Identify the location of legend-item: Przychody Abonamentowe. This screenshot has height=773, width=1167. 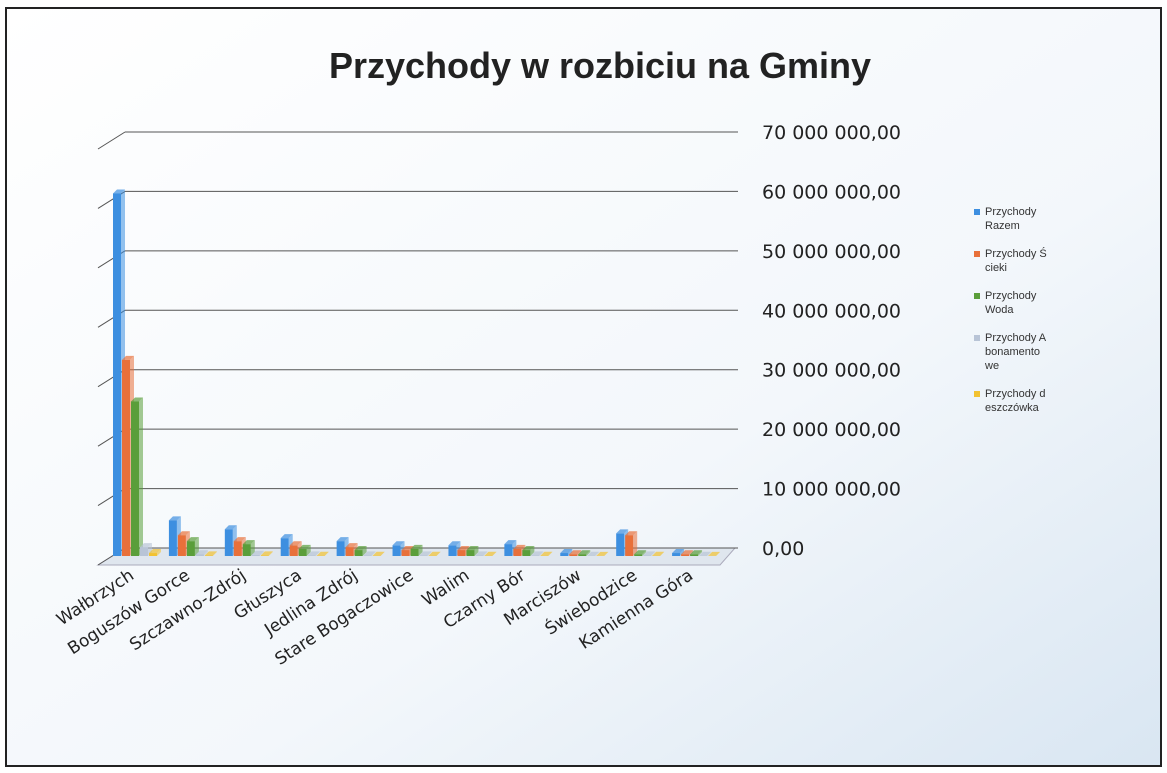
(1019, 352).